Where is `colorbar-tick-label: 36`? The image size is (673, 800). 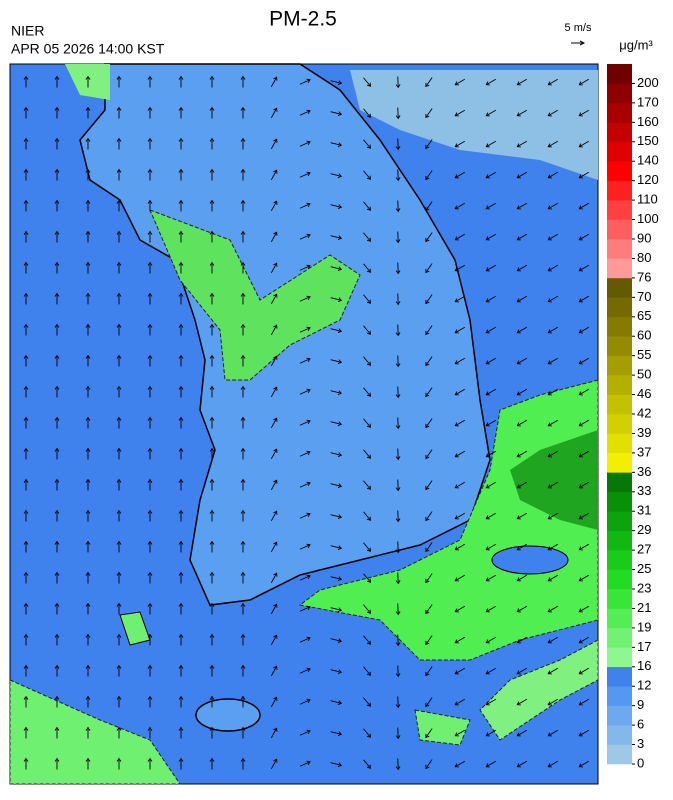
colorbar-tick-label: 36 is located at coordinates (644, 471).